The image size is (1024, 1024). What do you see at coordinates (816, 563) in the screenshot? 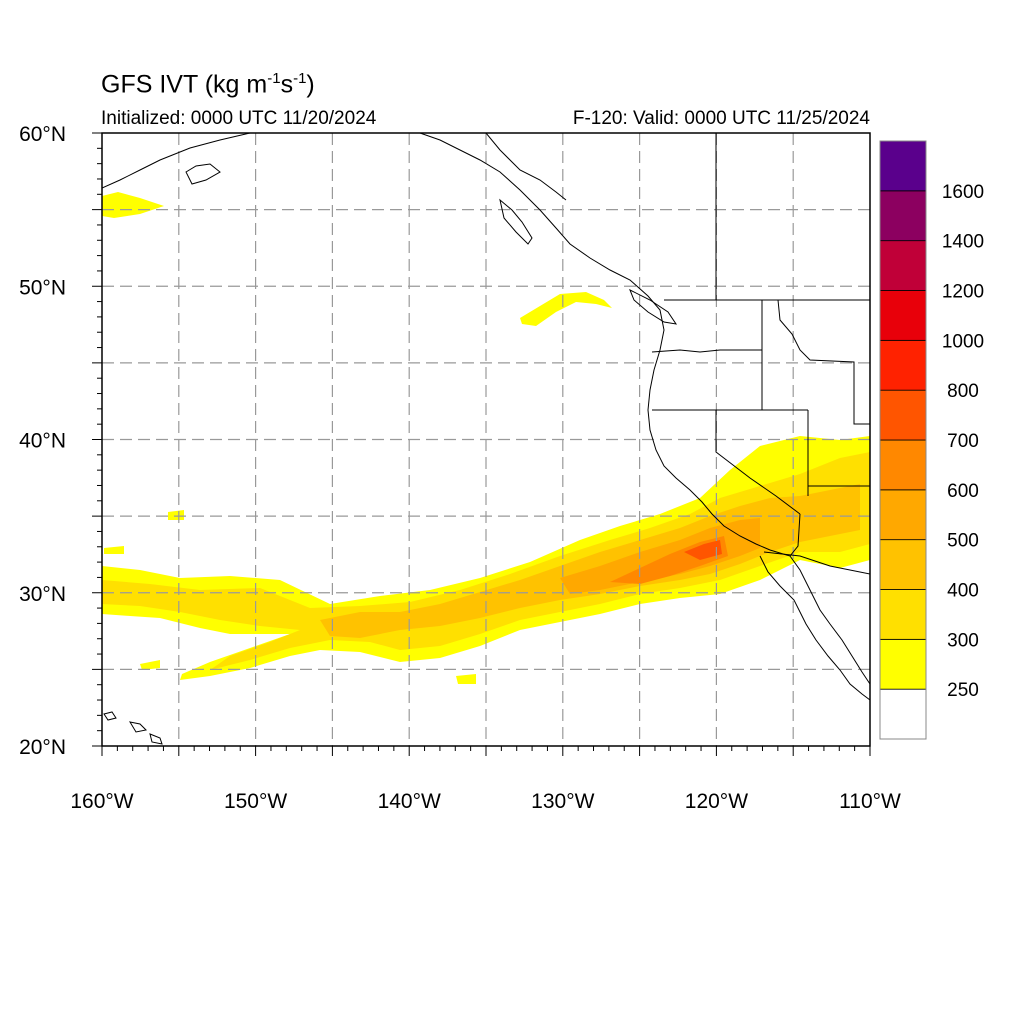
I see `border-us-mexico` at bounding box center [816, 563].